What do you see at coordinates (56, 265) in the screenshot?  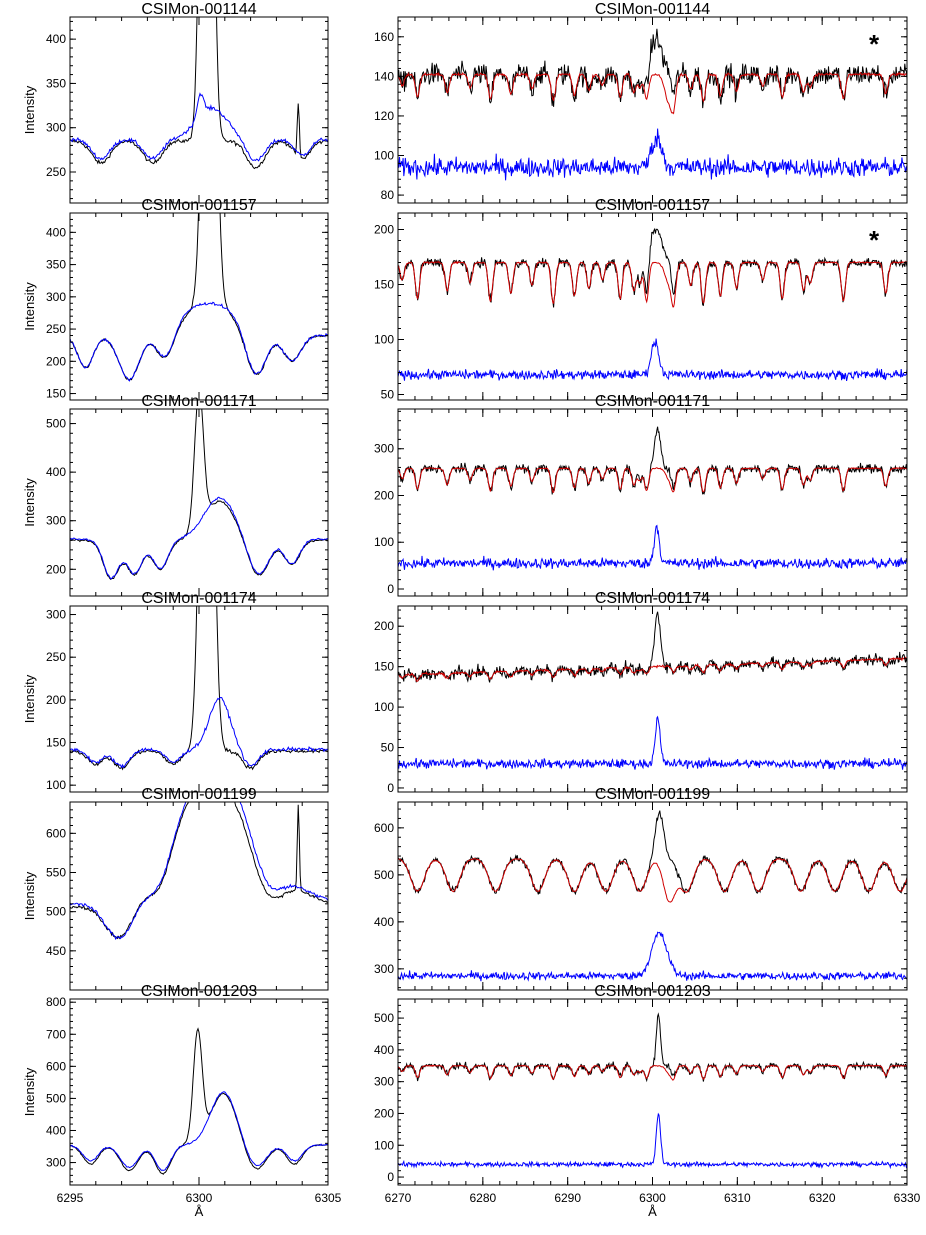 I see `y-tick-label: 350` at bounding box center [56, 265].